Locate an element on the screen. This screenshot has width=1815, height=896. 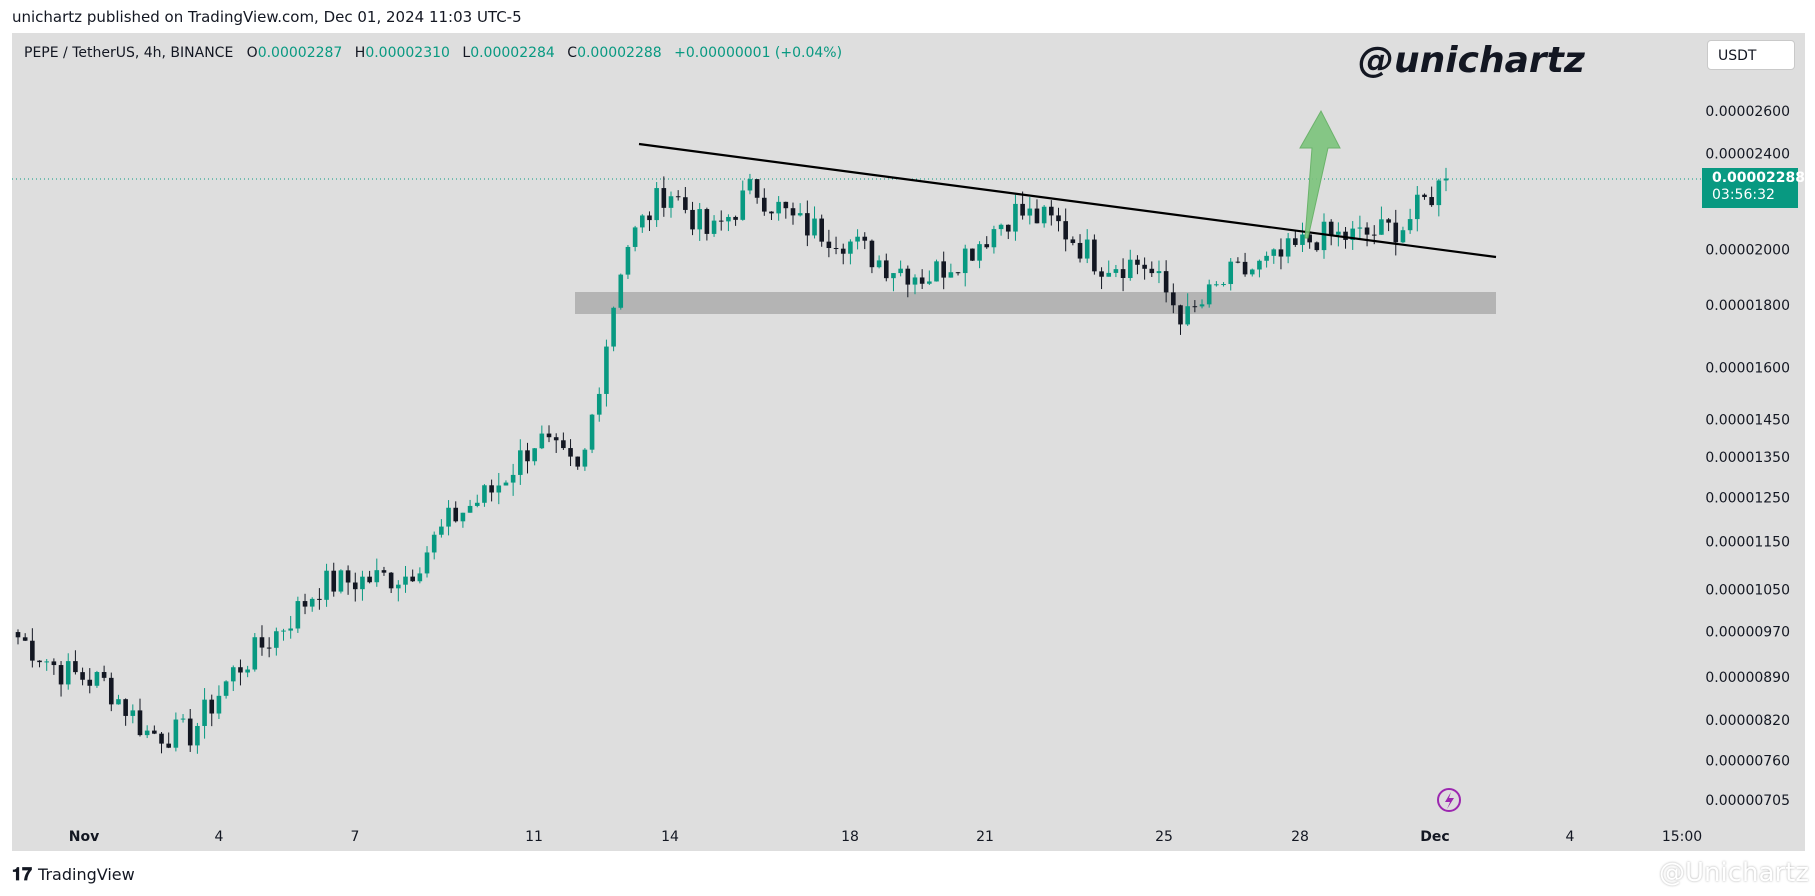
lightning-icon is located at coordinates (1449, 800).